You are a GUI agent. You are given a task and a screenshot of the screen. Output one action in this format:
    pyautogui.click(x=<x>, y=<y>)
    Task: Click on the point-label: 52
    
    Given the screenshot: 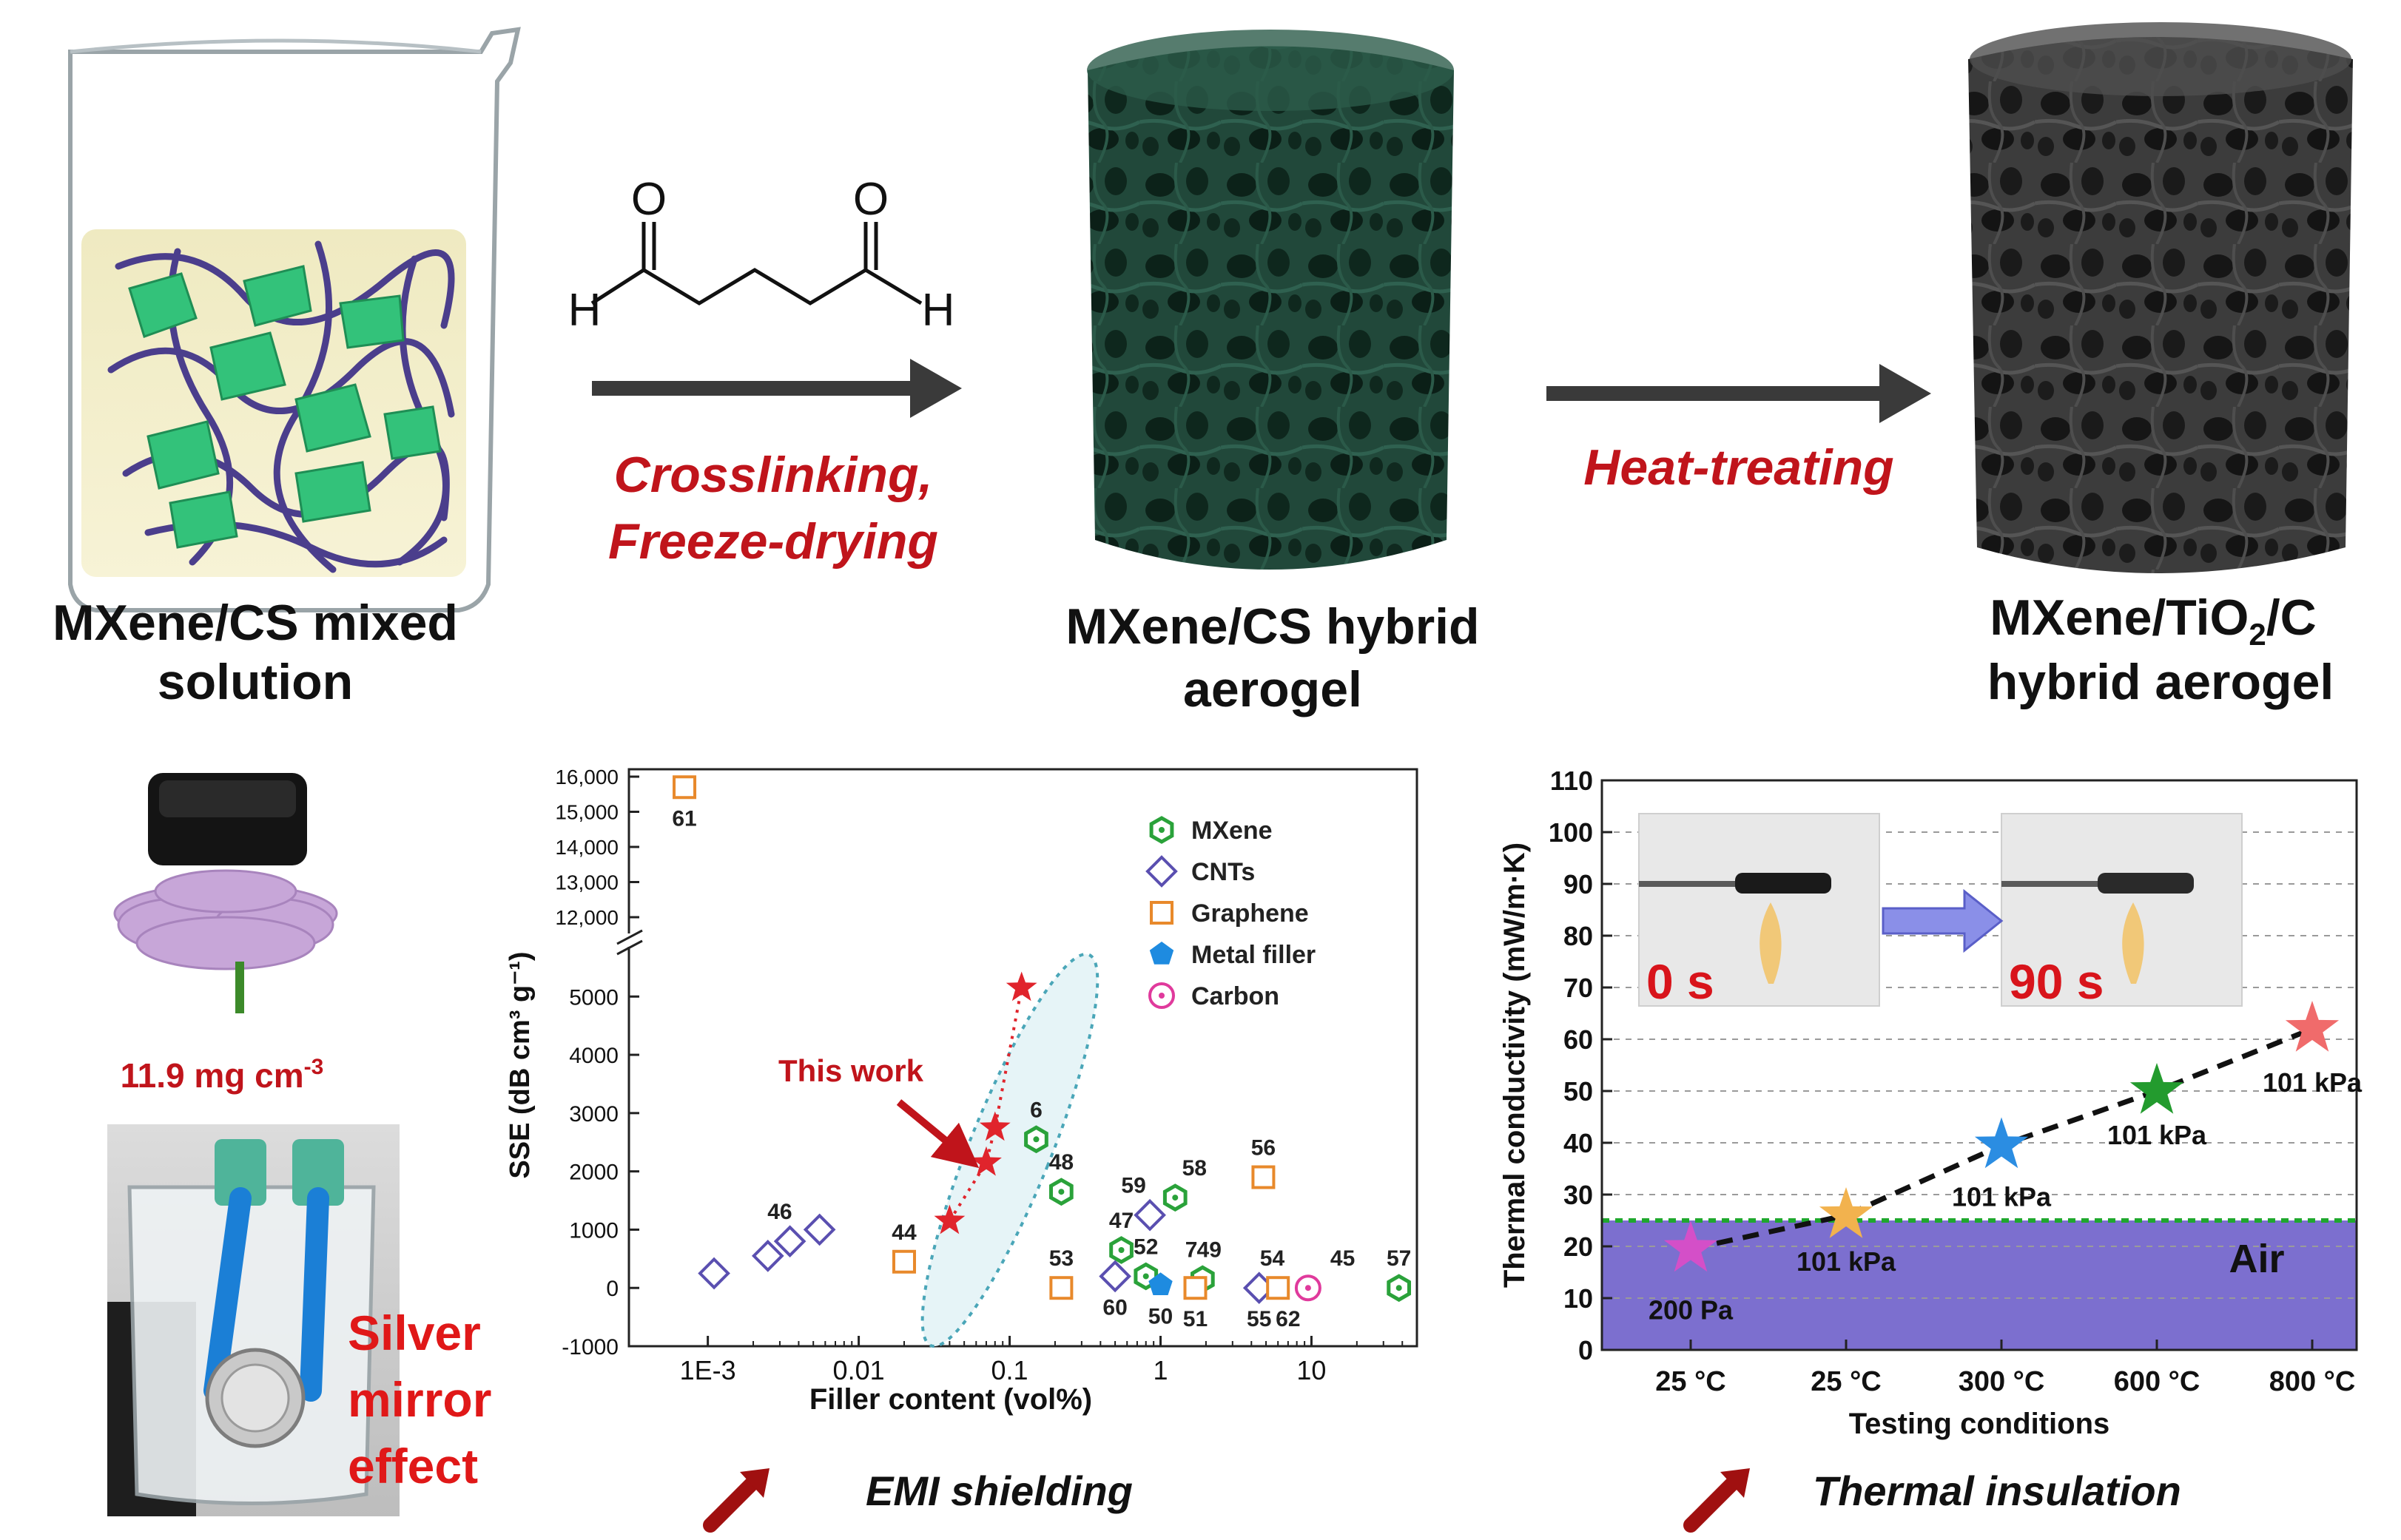 What is the action you would take?
    pyautogui.click(x=1146, y=1247)
    